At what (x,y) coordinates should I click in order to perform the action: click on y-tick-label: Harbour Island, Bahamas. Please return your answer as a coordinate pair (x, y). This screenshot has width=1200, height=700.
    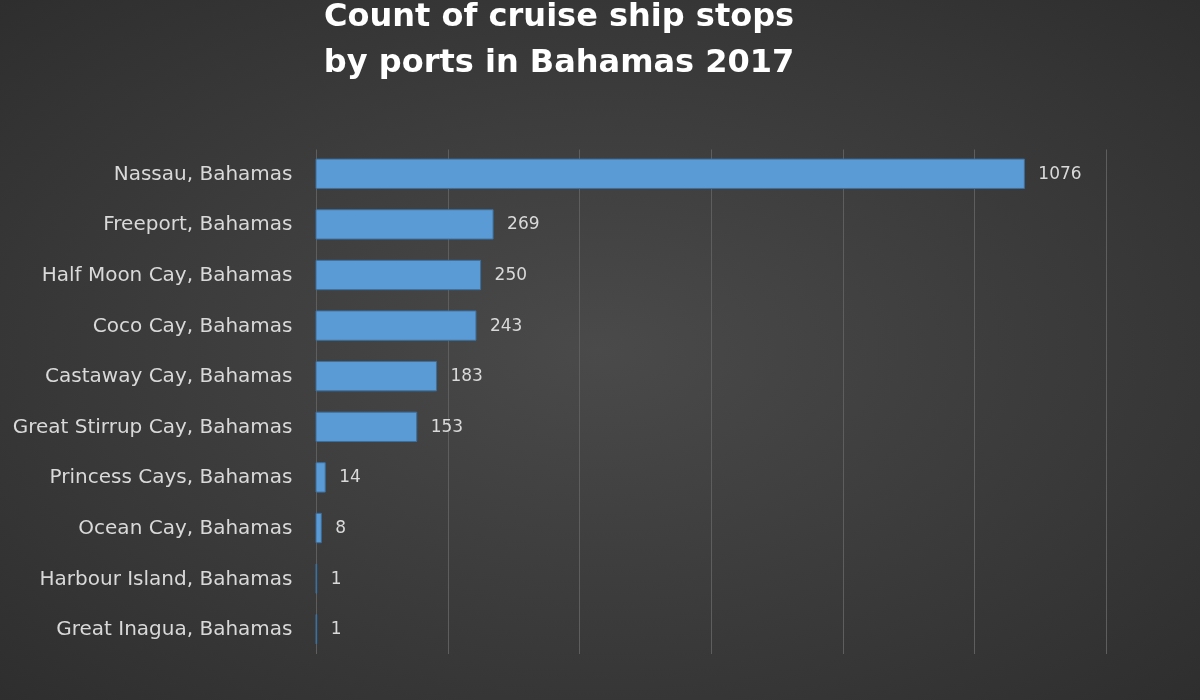
    Looking at the image, I should click on (166, 577).